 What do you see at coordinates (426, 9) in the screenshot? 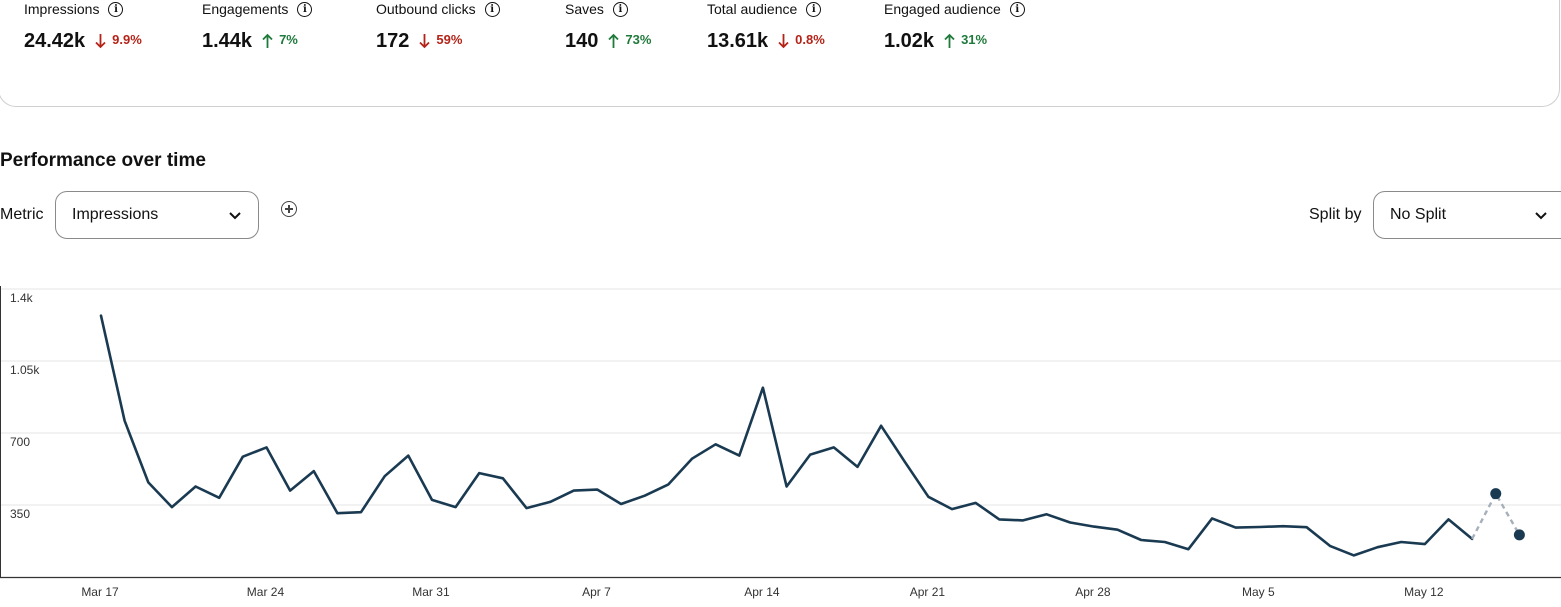
I see `stat-label: Outbound clicks` at bounding box center [426, 9].